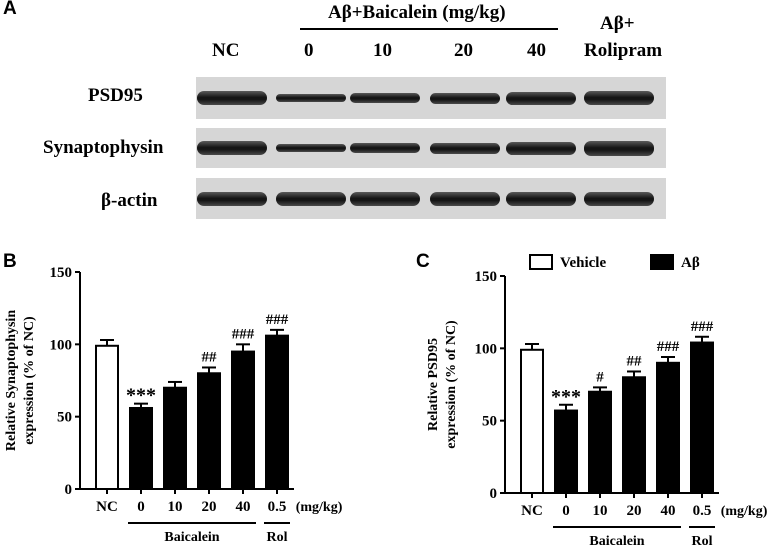 This screenshot has width=782, height=554. Describe the element at coordinates (617, 23) in the screenshot. I see `blot-col-rolipram-line1: Aβ+` at that location.